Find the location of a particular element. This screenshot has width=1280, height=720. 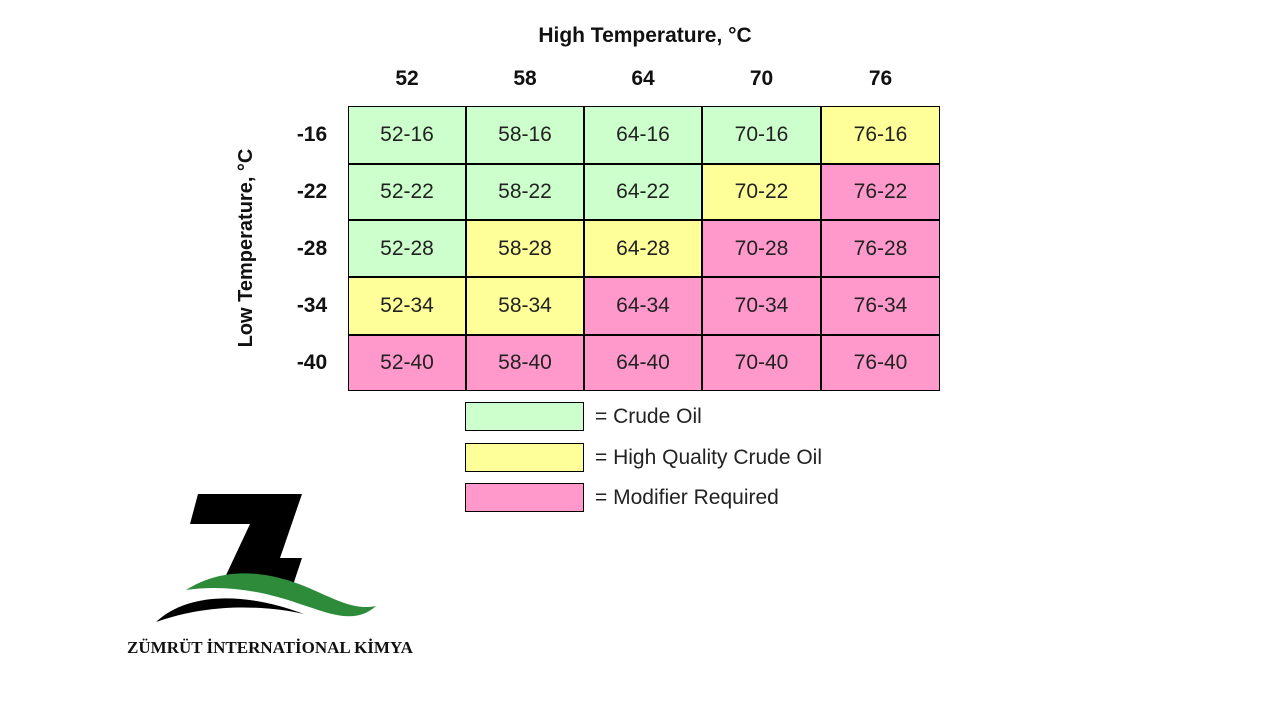

grade-cell-76-16: 76-16 is located at coordinates (880, 135).